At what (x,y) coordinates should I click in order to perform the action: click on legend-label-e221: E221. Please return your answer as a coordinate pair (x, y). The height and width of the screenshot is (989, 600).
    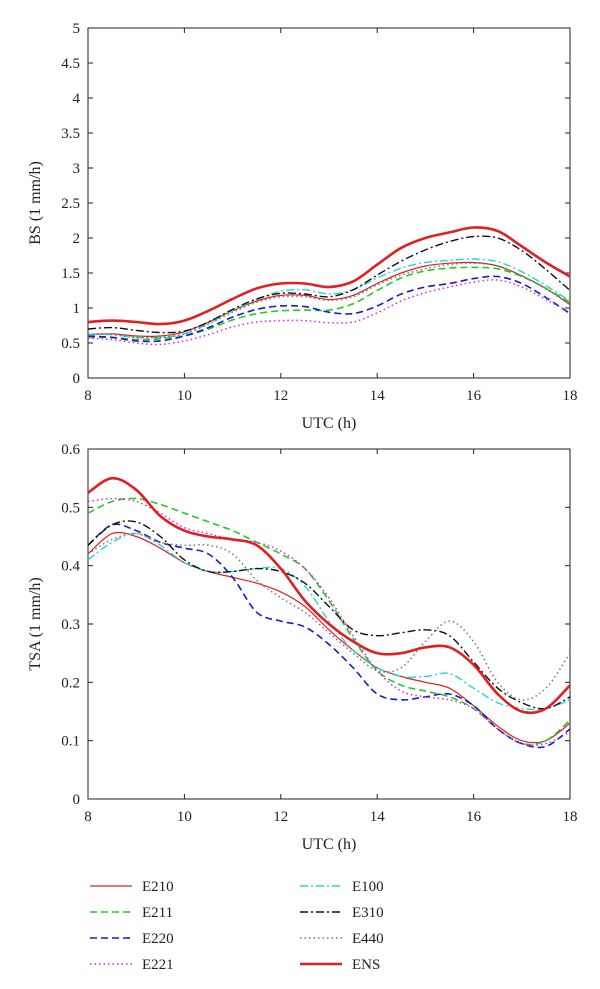
    Looking at the image, I should click on (158, 965).